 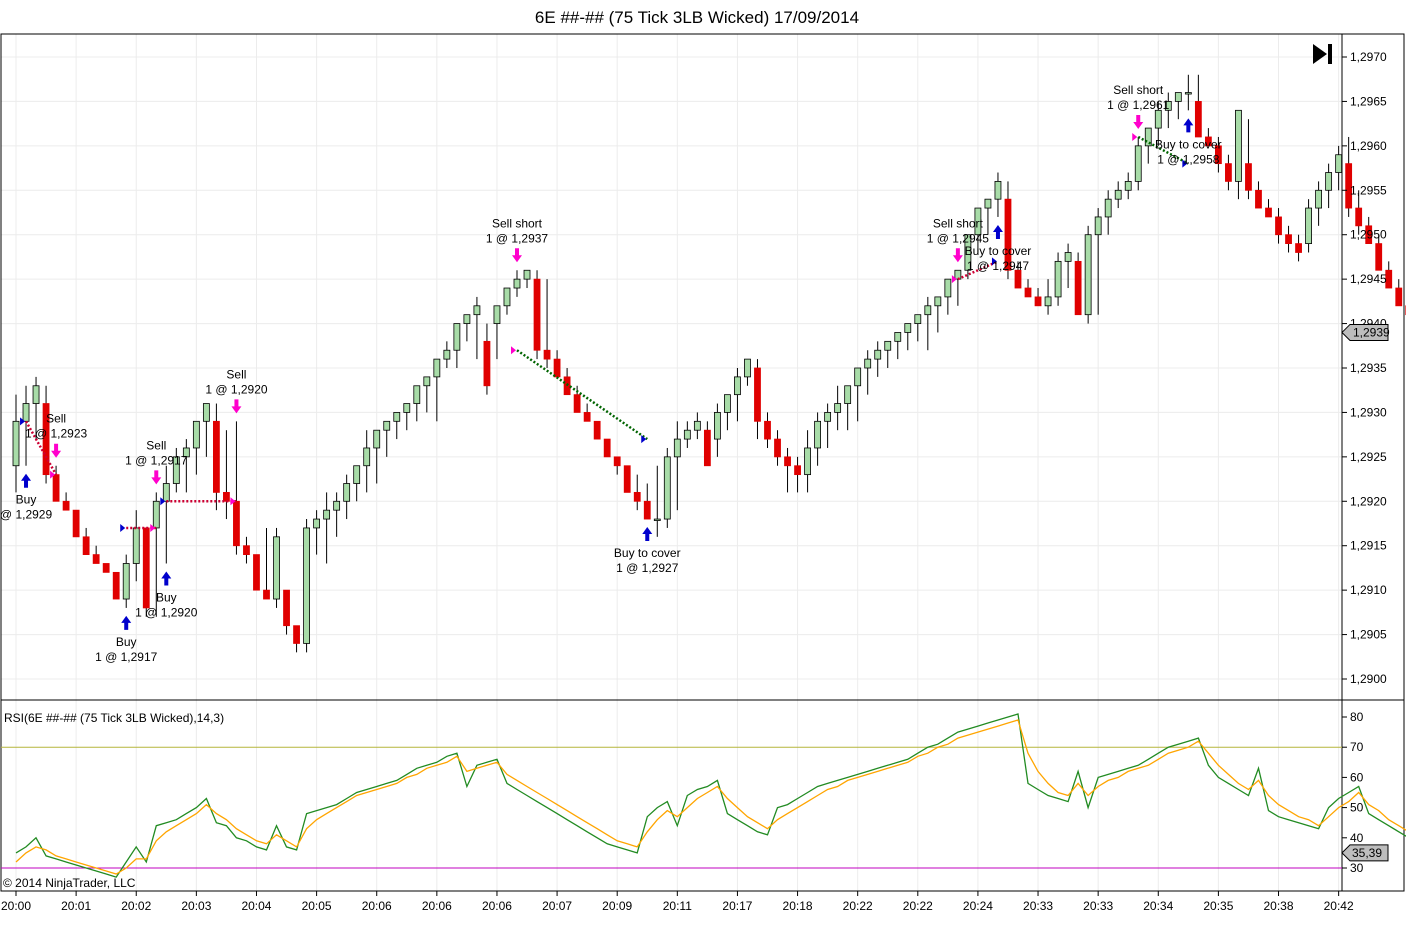 I want to click on rsi-tick-label: 60, so click(x=1357, y=777).